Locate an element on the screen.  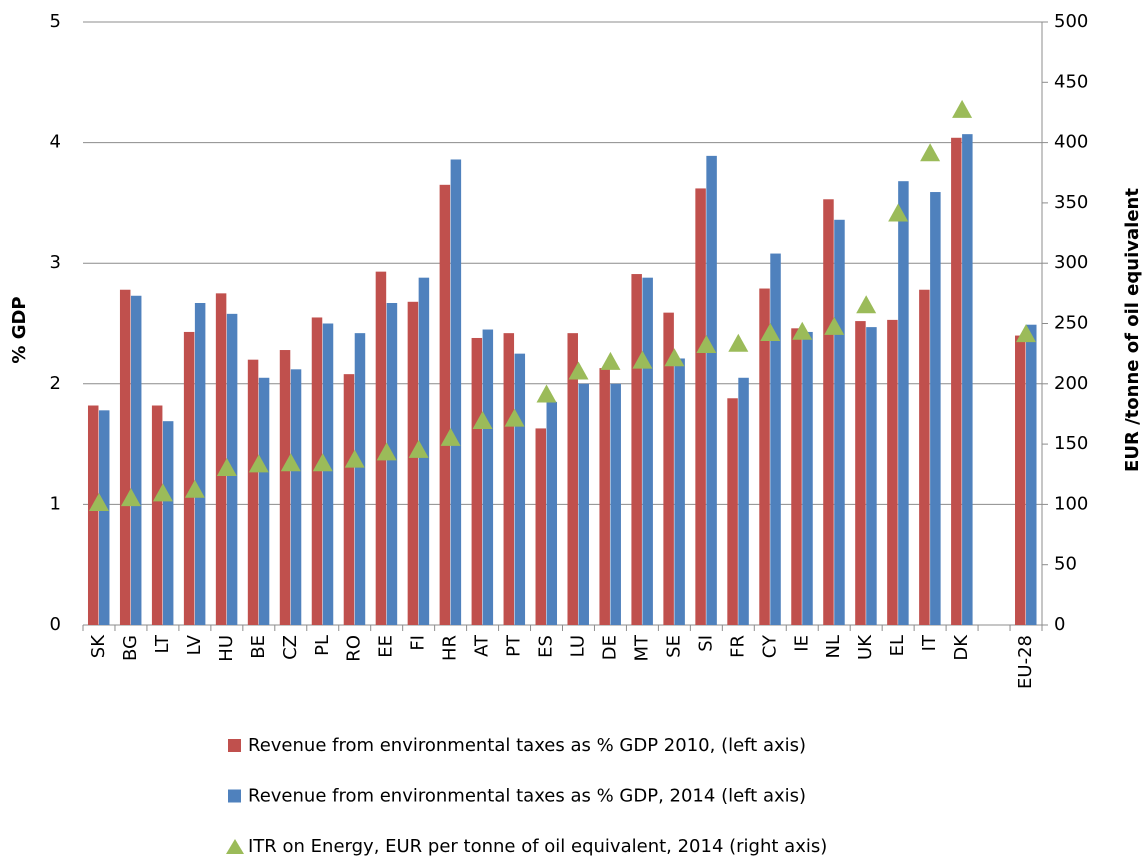
x-tick-label: NL is located at coordinates (833, 647).